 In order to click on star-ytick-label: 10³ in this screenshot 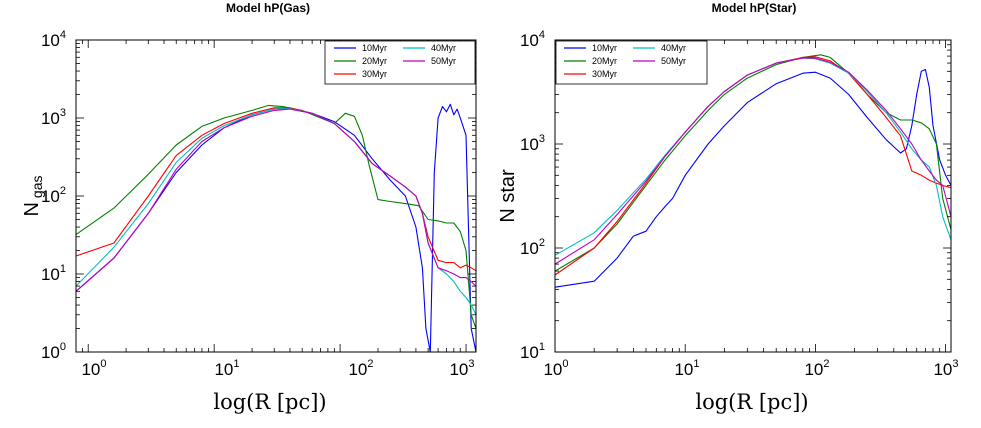, I will do `click(532, 143)`.